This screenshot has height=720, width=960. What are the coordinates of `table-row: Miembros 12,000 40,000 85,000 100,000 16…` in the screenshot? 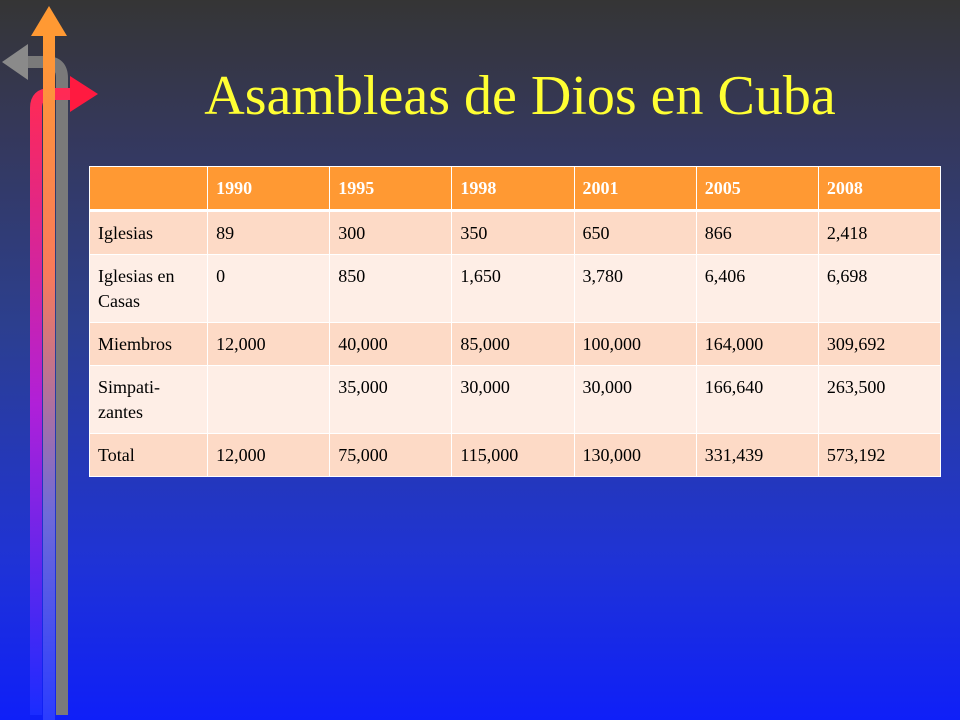 It's located at (515, 344).